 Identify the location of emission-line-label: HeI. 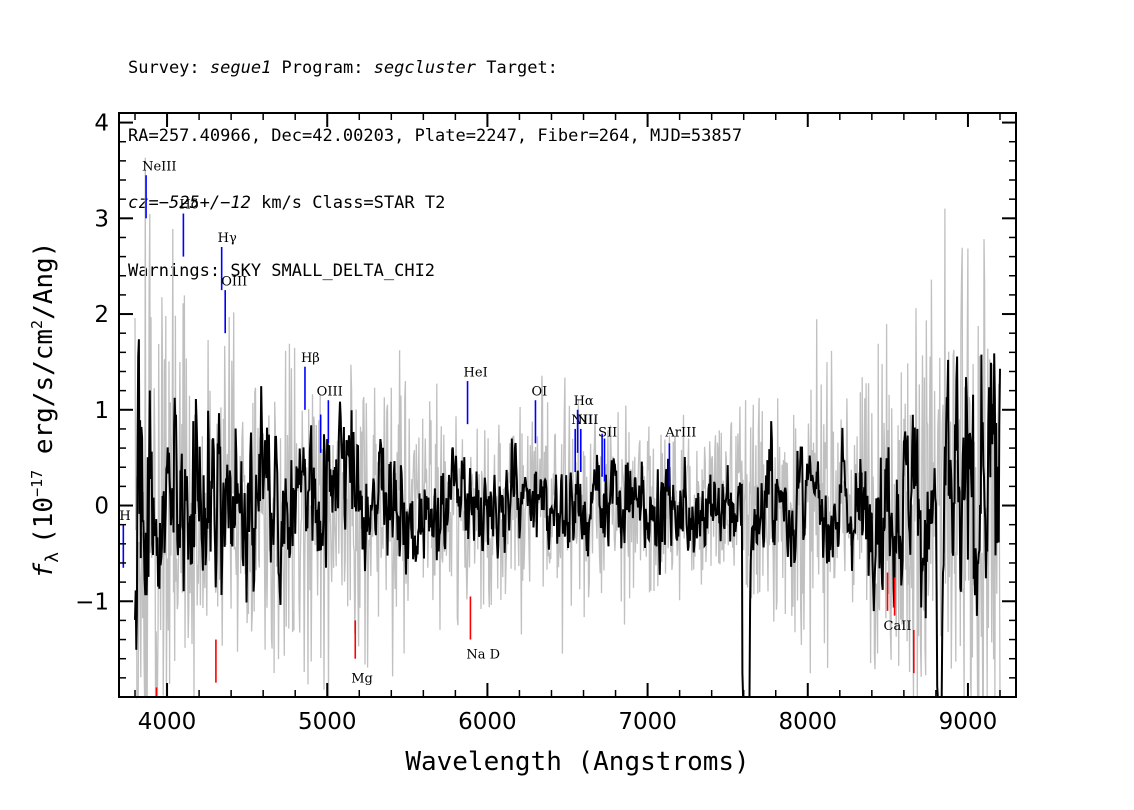
(476, 372).